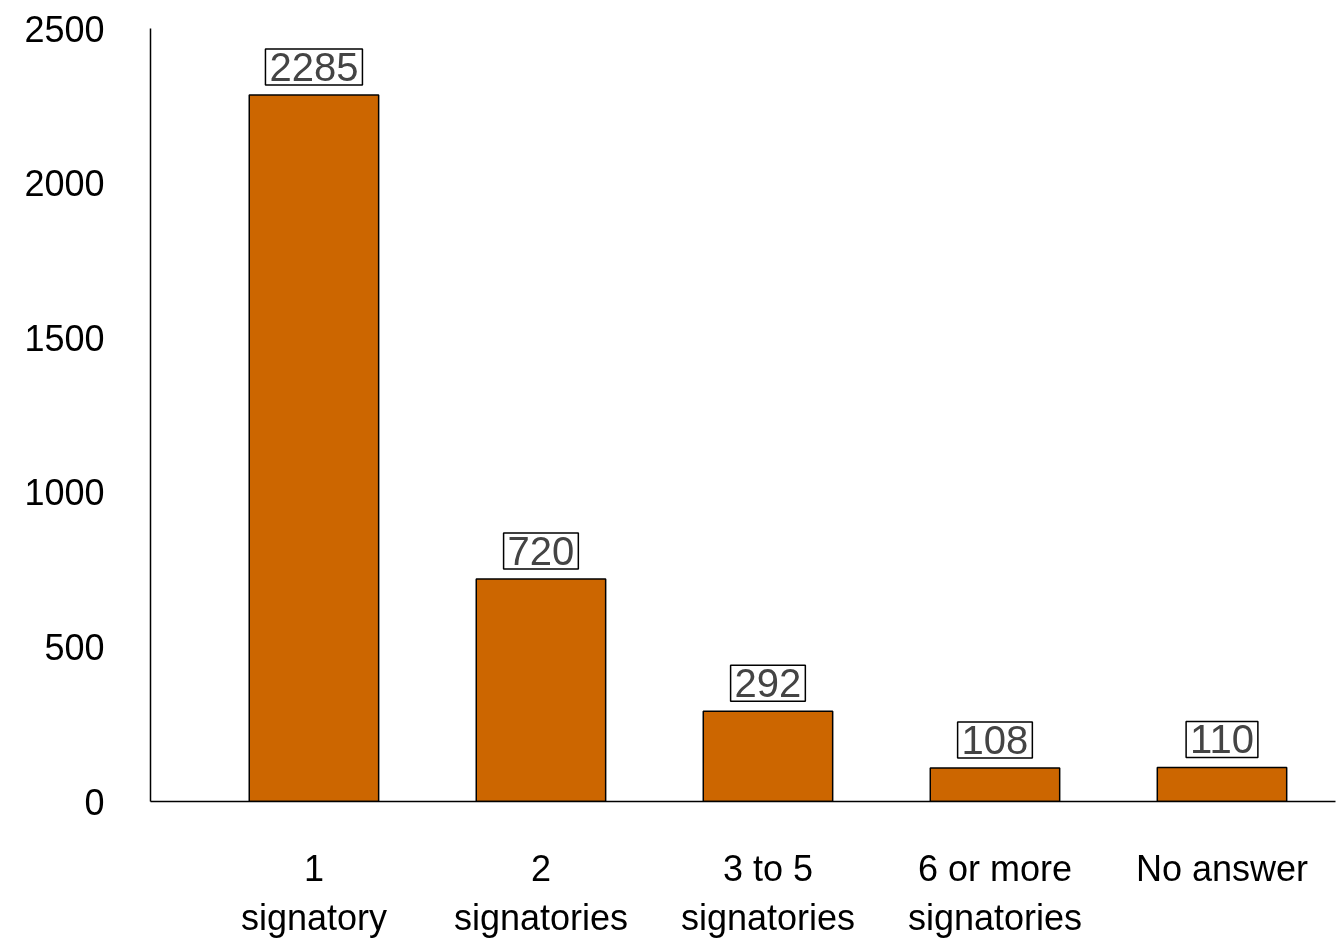 The width and height of the screenshot is (1337, 941). Describe the element at coordinates (1222, 868) in the screenshot. I see `x-tick-label: No answer` at that location.